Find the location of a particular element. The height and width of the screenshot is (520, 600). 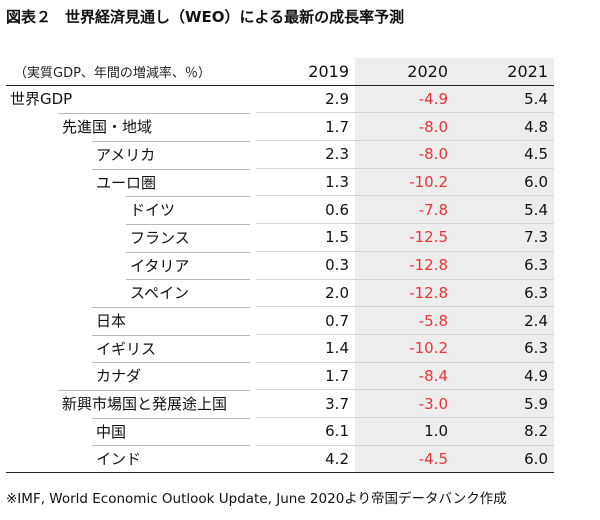

table-row: 日本 0.7 -5.8 2.4 is located at coordinates (280, 320).